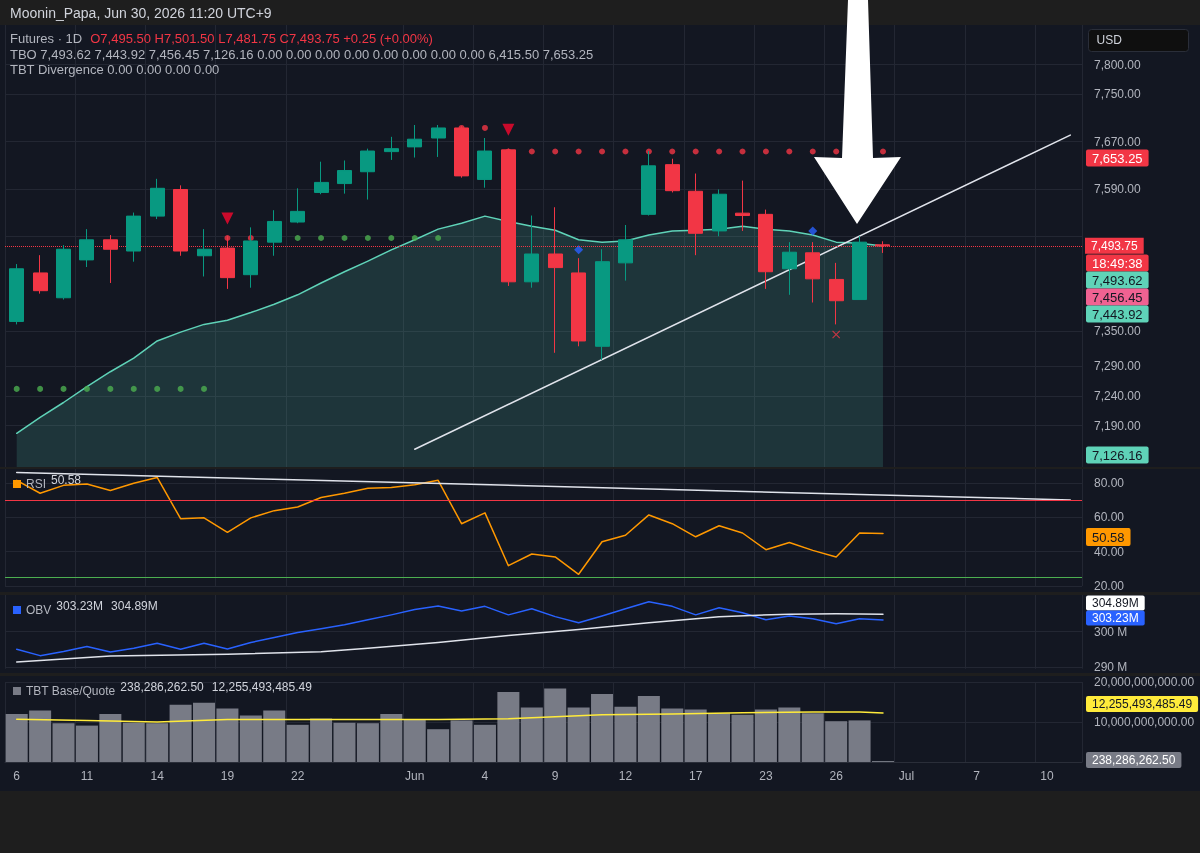 The height and width of the screenshot is (853, 1200). I want to click on y-tick-label: 7,750.00, so click(1118, 94).